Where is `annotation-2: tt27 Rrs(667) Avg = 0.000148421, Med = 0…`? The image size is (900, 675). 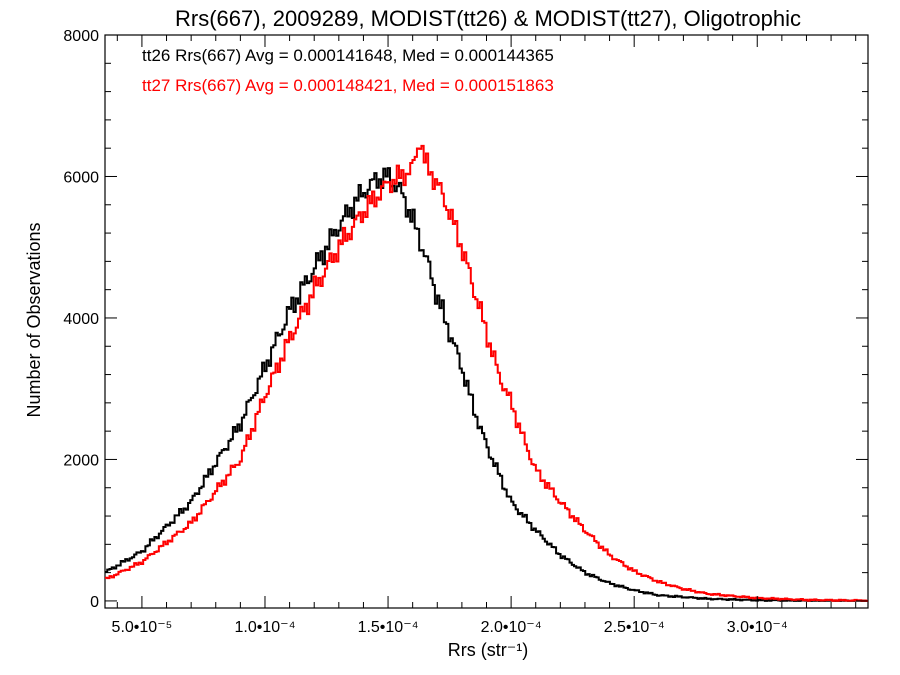
annotation-2: tt27 Rrs(667) Avg = 0.000148421, Med = 0… is located at coordinates (348, 85).